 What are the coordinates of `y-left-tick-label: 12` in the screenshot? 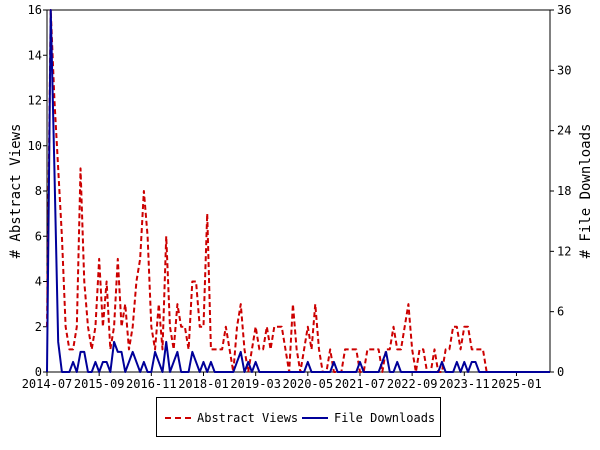 It's located at (35, 101).